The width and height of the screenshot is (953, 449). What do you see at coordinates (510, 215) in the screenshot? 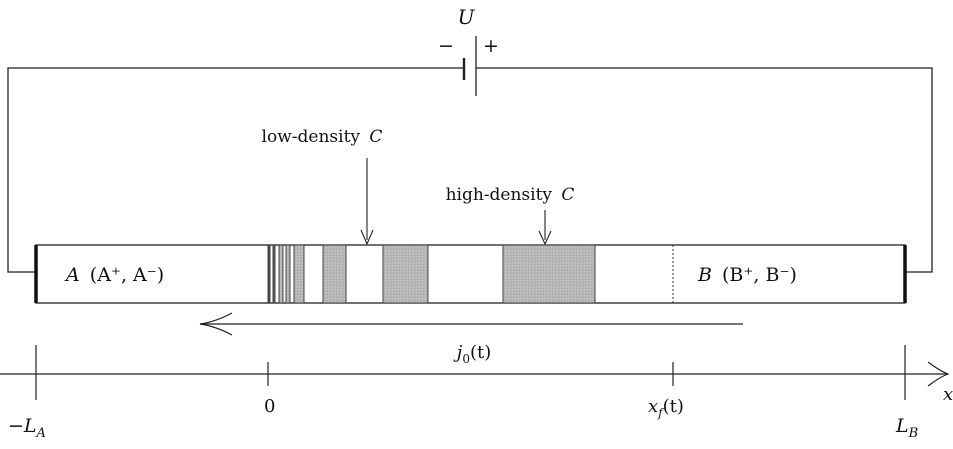
I see `high-density-annotation: high-density C` at bounding box center [510, 215].